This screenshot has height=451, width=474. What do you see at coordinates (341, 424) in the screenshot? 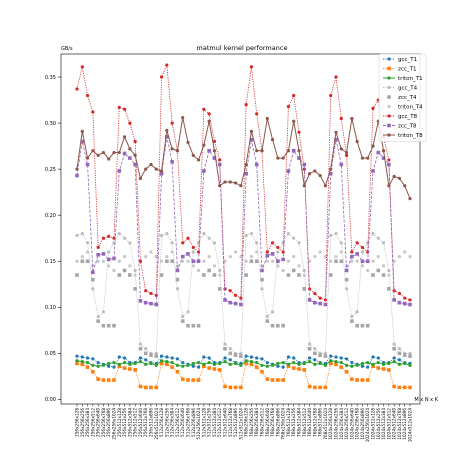
I see `x-tick-label: 1024x256x384` at bounding box center [341, 424].